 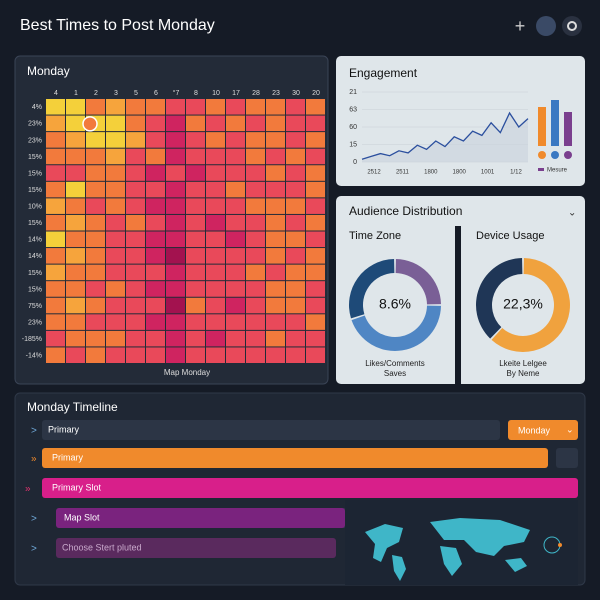 I want to click on timeline-title: Monday Timeline, so click(x=72, y=407).